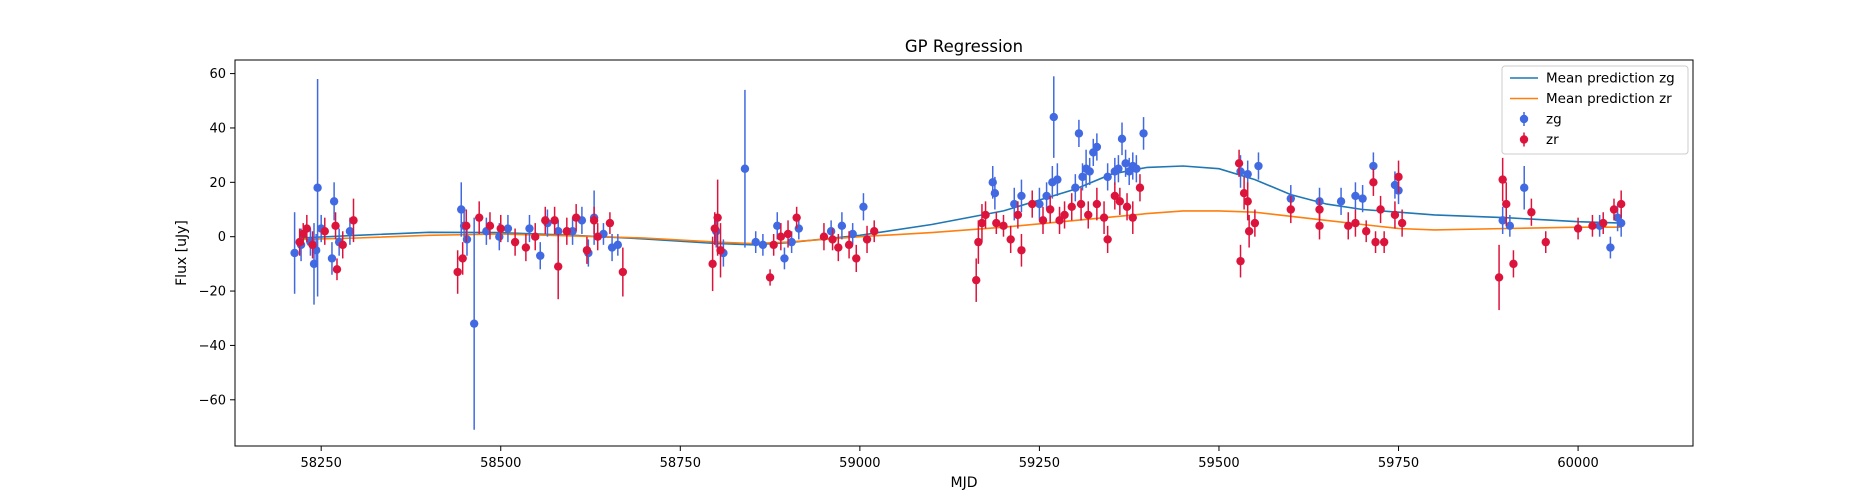 The image size is (1875, 500). Describe the element at coordinates (950, 458) in the screenshot. I see `x-axis: 58250 58500 58750 59000 59250 59500 59750 60000` at that location.